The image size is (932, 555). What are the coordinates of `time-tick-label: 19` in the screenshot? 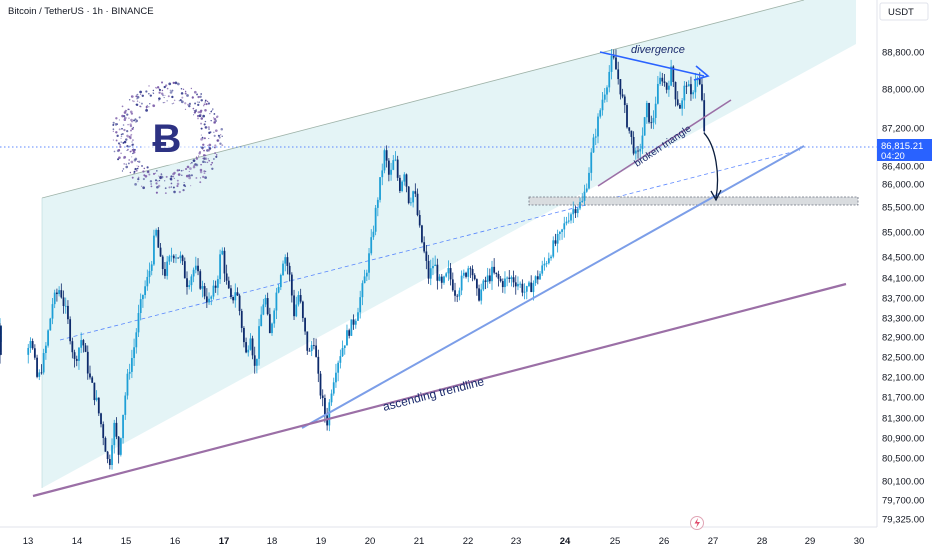 It's located at (321, 541).